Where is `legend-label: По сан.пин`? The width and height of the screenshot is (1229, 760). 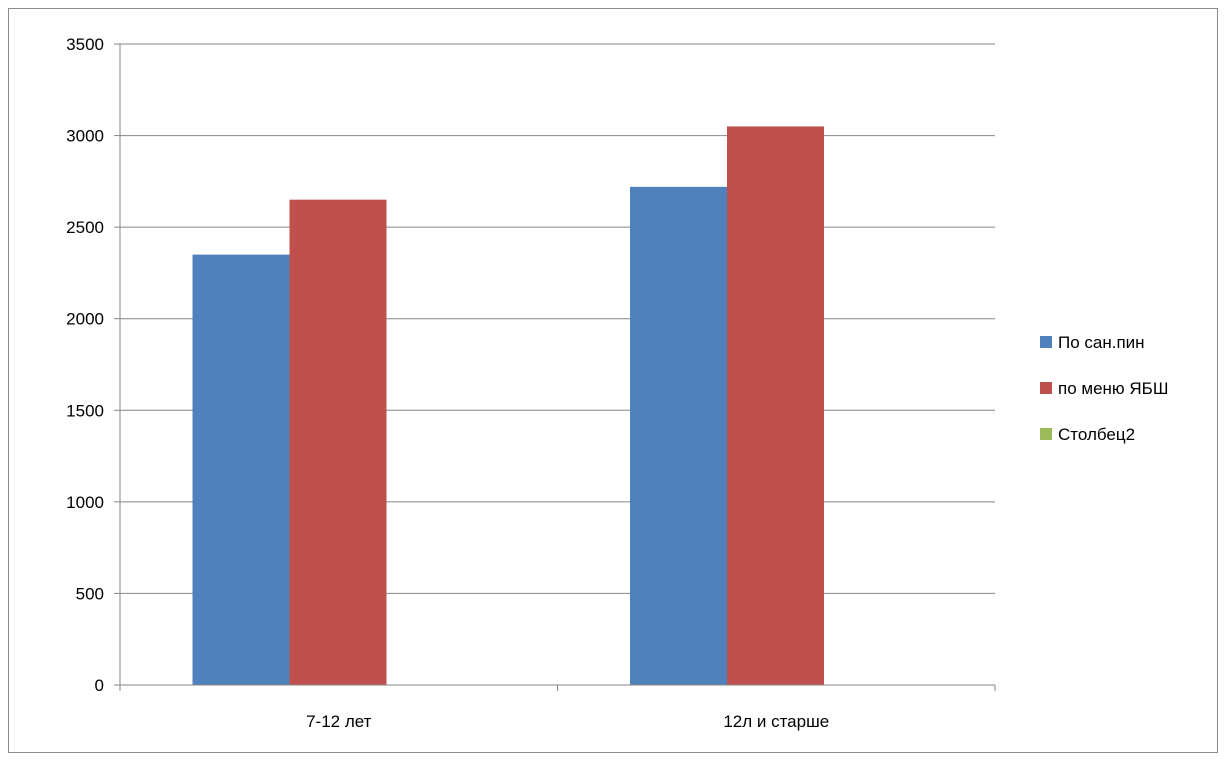
legend-label: По сан.пин is located at coordinates (1101, 342).